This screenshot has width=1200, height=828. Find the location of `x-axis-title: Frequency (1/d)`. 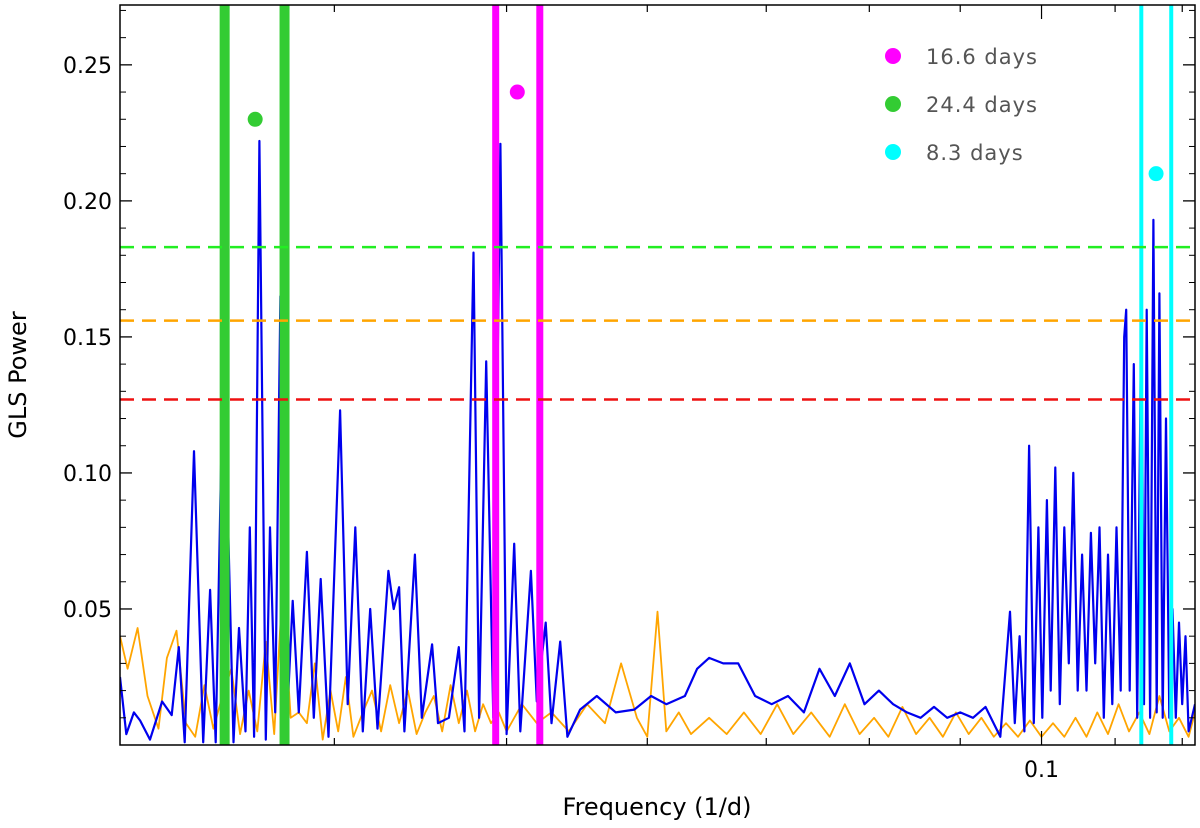

x-axis-title: Frequency (1/d) is located at coordinates (657, 807).